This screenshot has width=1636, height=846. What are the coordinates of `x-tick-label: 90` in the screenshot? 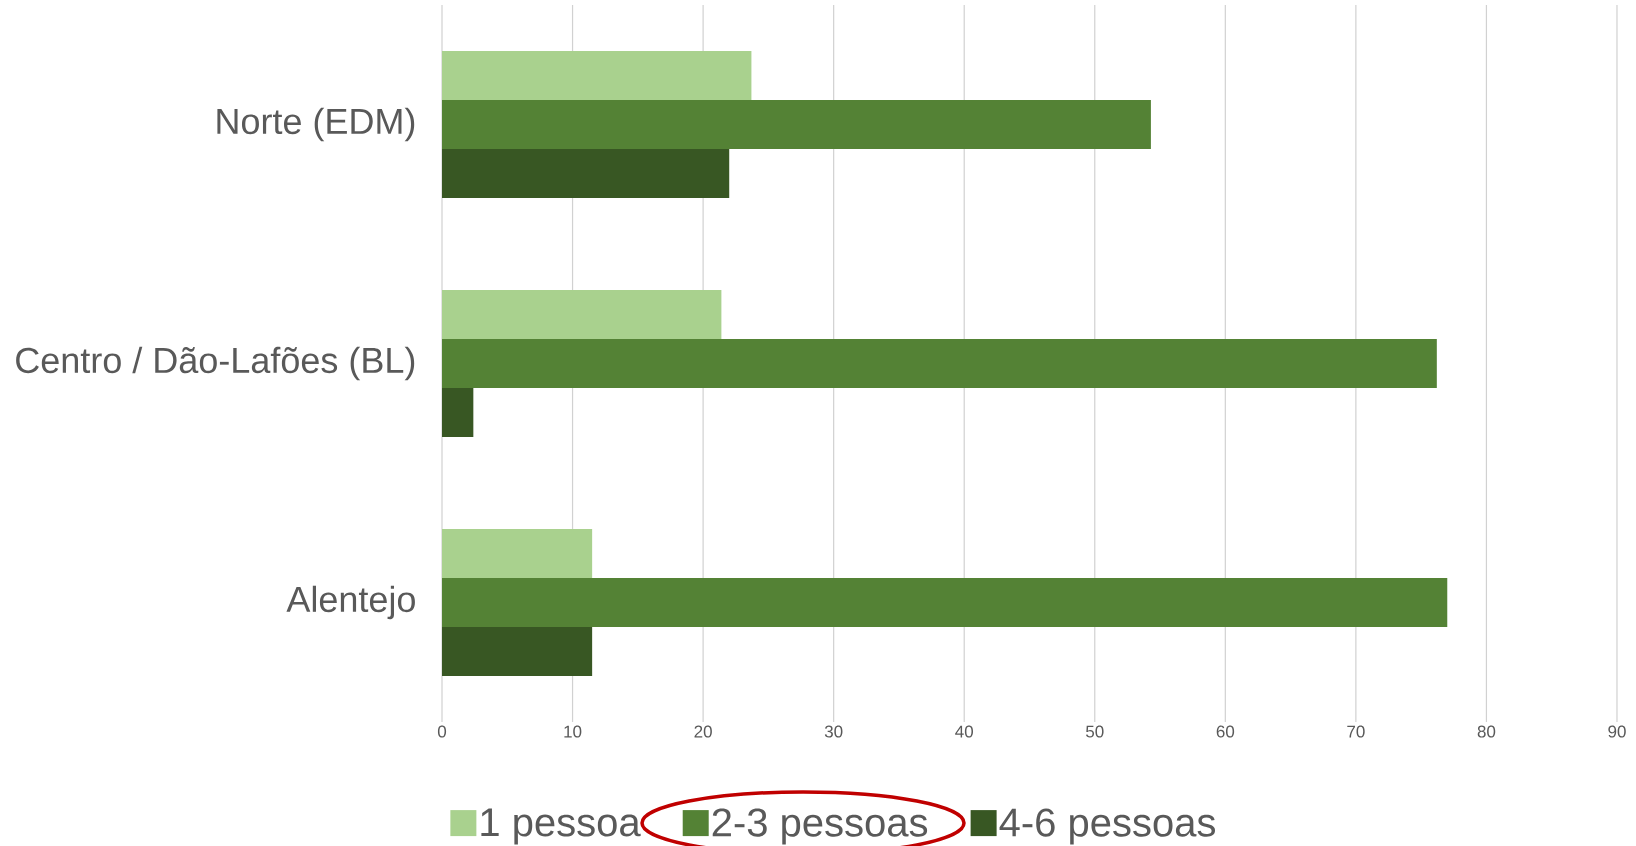 It's located at (1617, 731).